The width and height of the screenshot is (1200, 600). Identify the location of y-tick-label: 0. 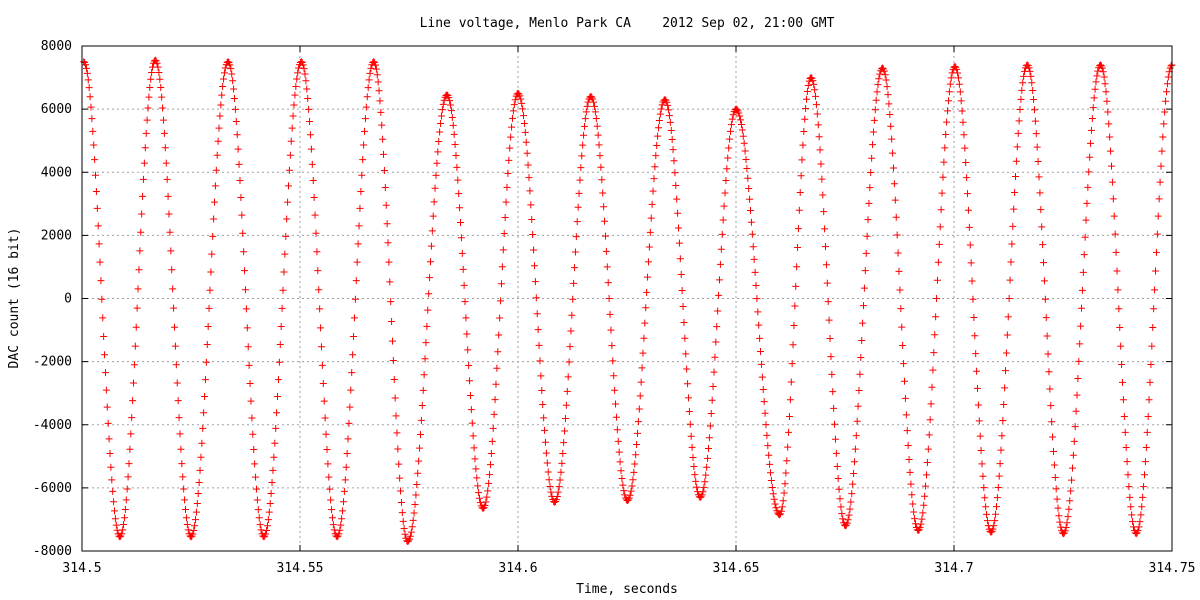
(68, 299).